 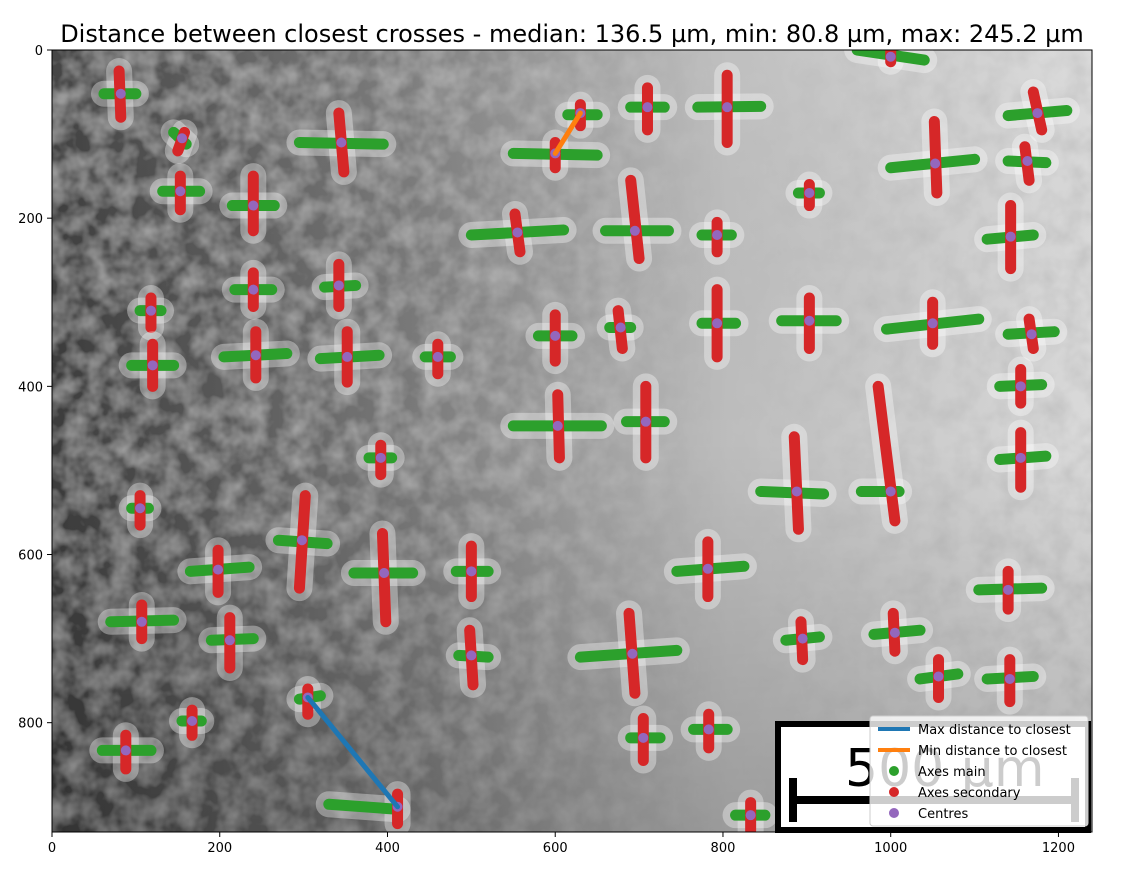 I want to click on max-distance-line, so click(x=353, y=752).